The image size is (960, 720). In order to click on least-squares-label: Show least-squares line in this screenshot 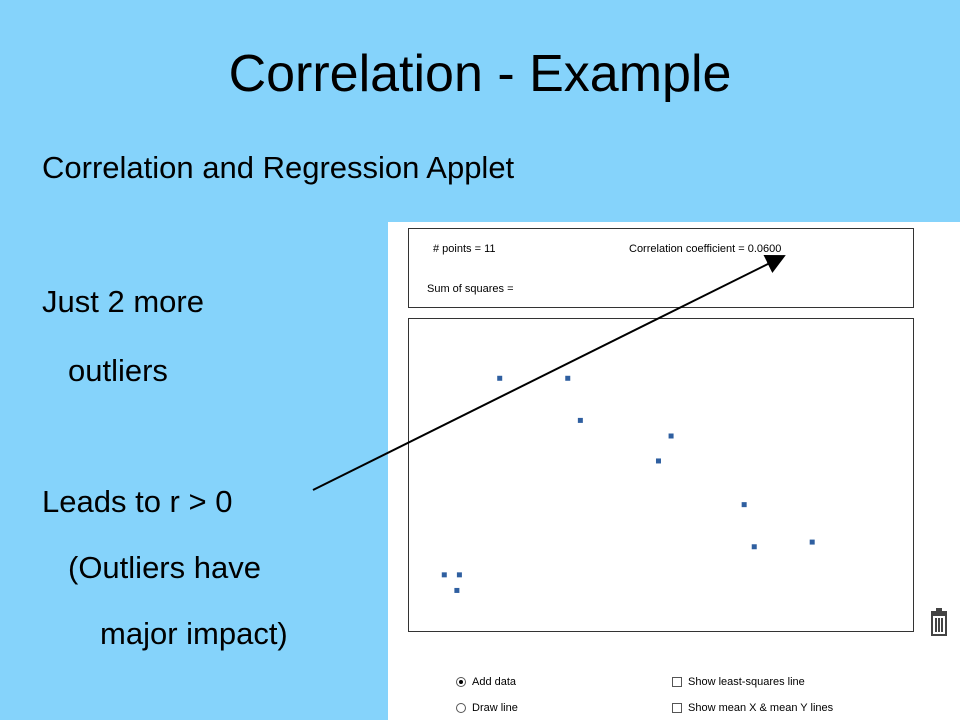, I will do `click(746, 682)`.